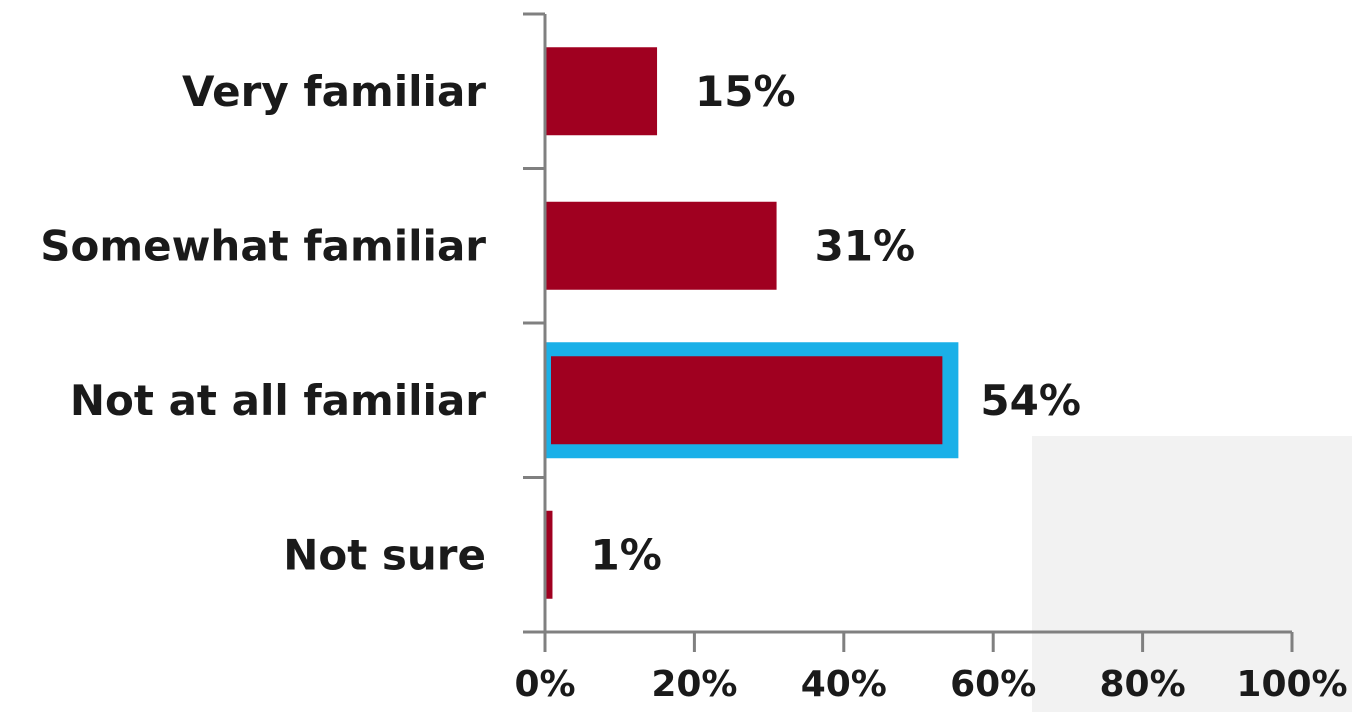 This screenshot has width=1352, height=716. Describe the element at coordinates (549, 554) in the screenshot. I see `bar-not-sure` at that location.